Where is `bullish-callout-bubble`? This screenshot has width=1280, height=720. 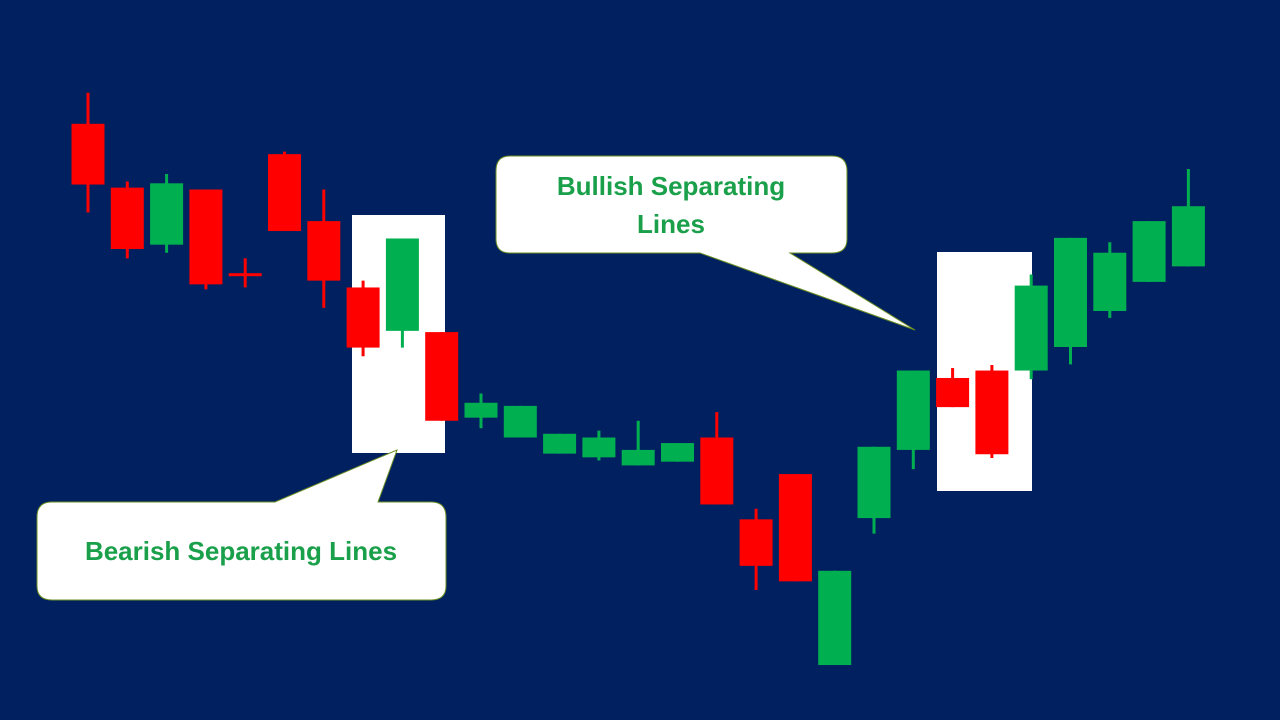 bullish-callout-bubble is located at coordinates (705, 243).